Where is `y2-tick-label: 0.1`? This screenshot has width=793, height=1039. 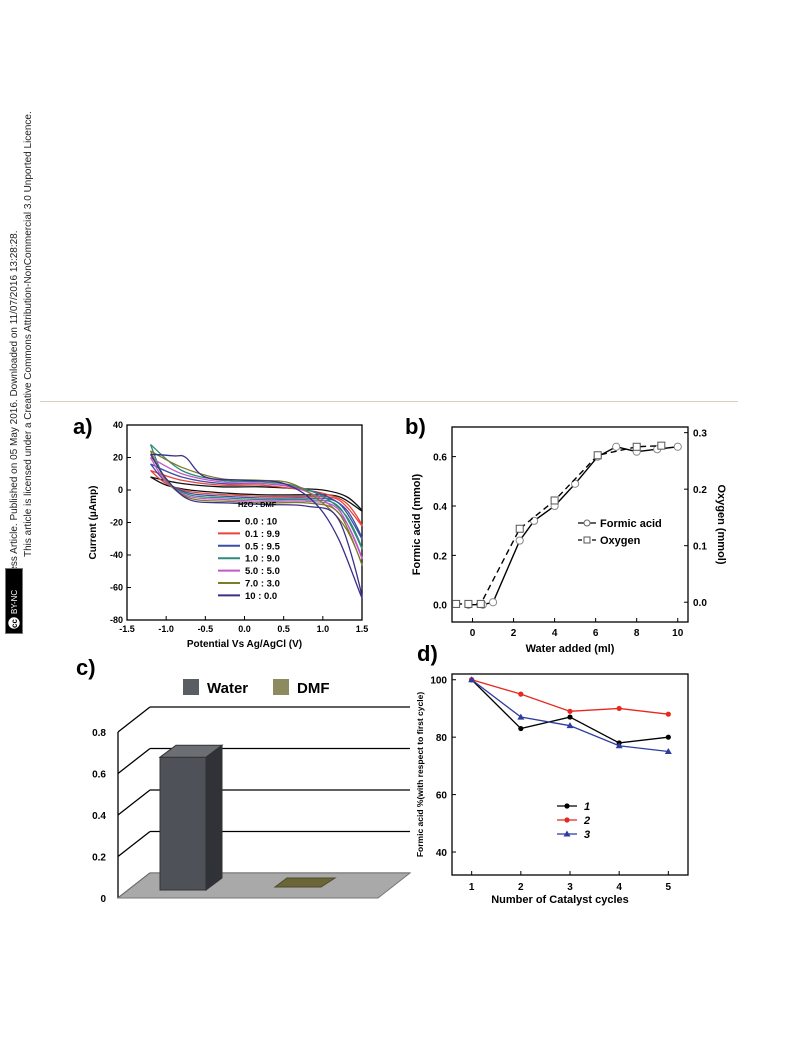
y2-tick-label: 0.1 is located at coordinates (700, 547).